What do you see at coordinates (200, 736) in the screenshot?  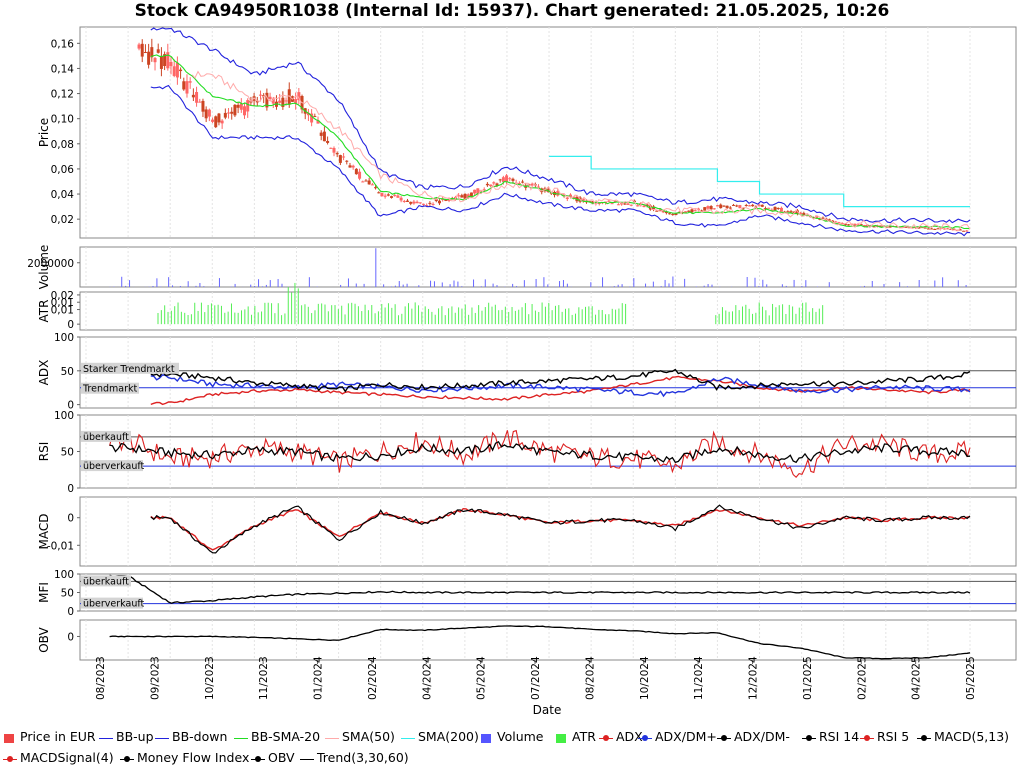 I see `legend-label: BB-down` at bounding box center [200, 736].